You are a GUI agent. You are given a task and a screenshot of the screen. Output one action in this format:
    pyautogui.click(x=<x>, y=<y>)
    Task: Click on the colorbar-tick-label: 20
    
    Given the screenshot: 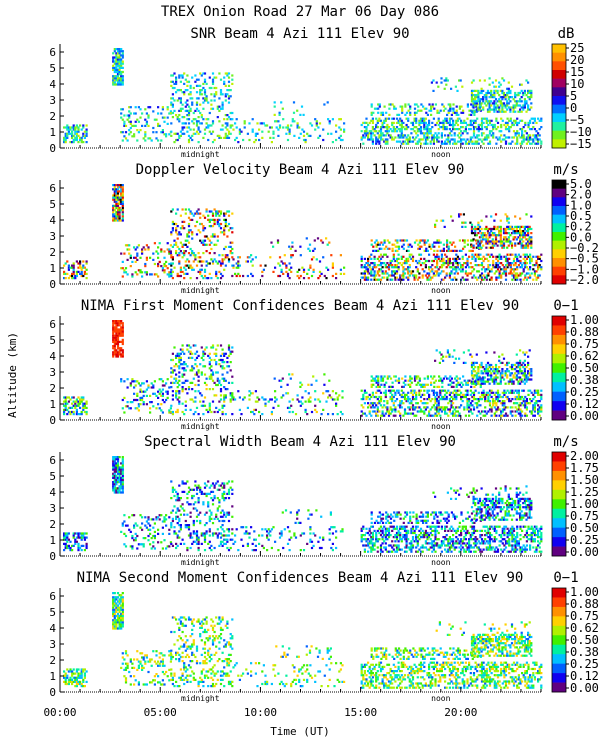 What is the action you would take?
    pyautogui.click(x=577, y=60)
    